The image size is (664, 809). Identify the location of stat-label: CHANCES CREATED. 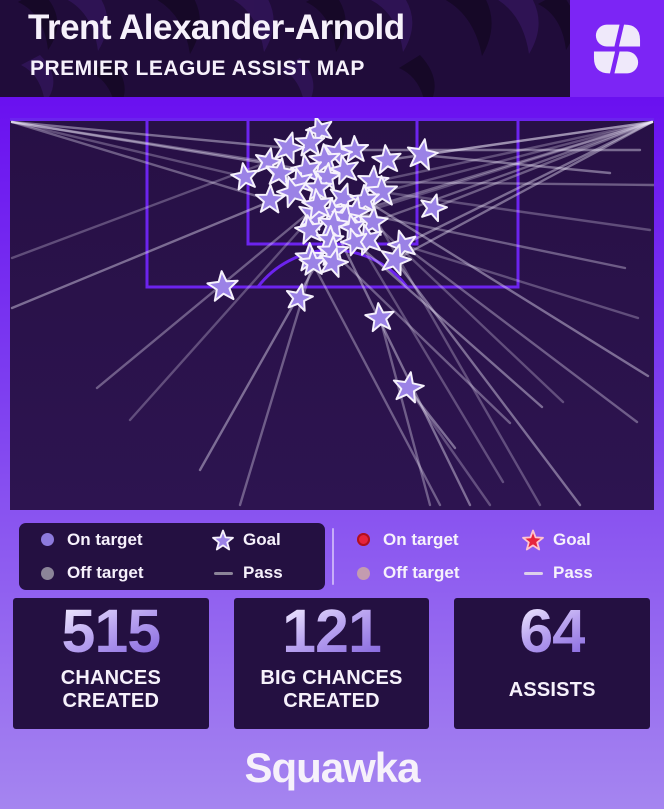
(110, 690).